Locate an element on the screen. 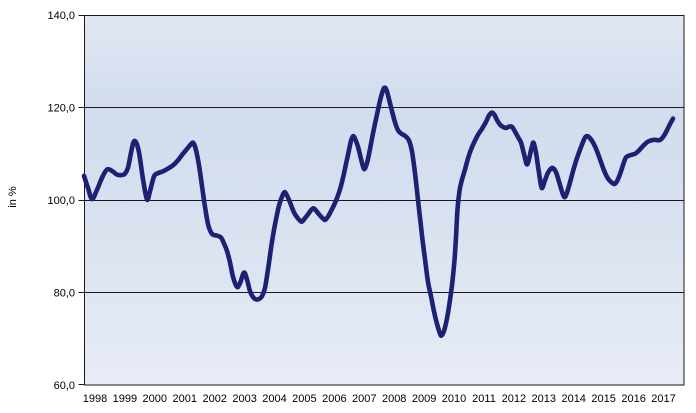  svg-text: 1999 is located at coordinates (125, 399).